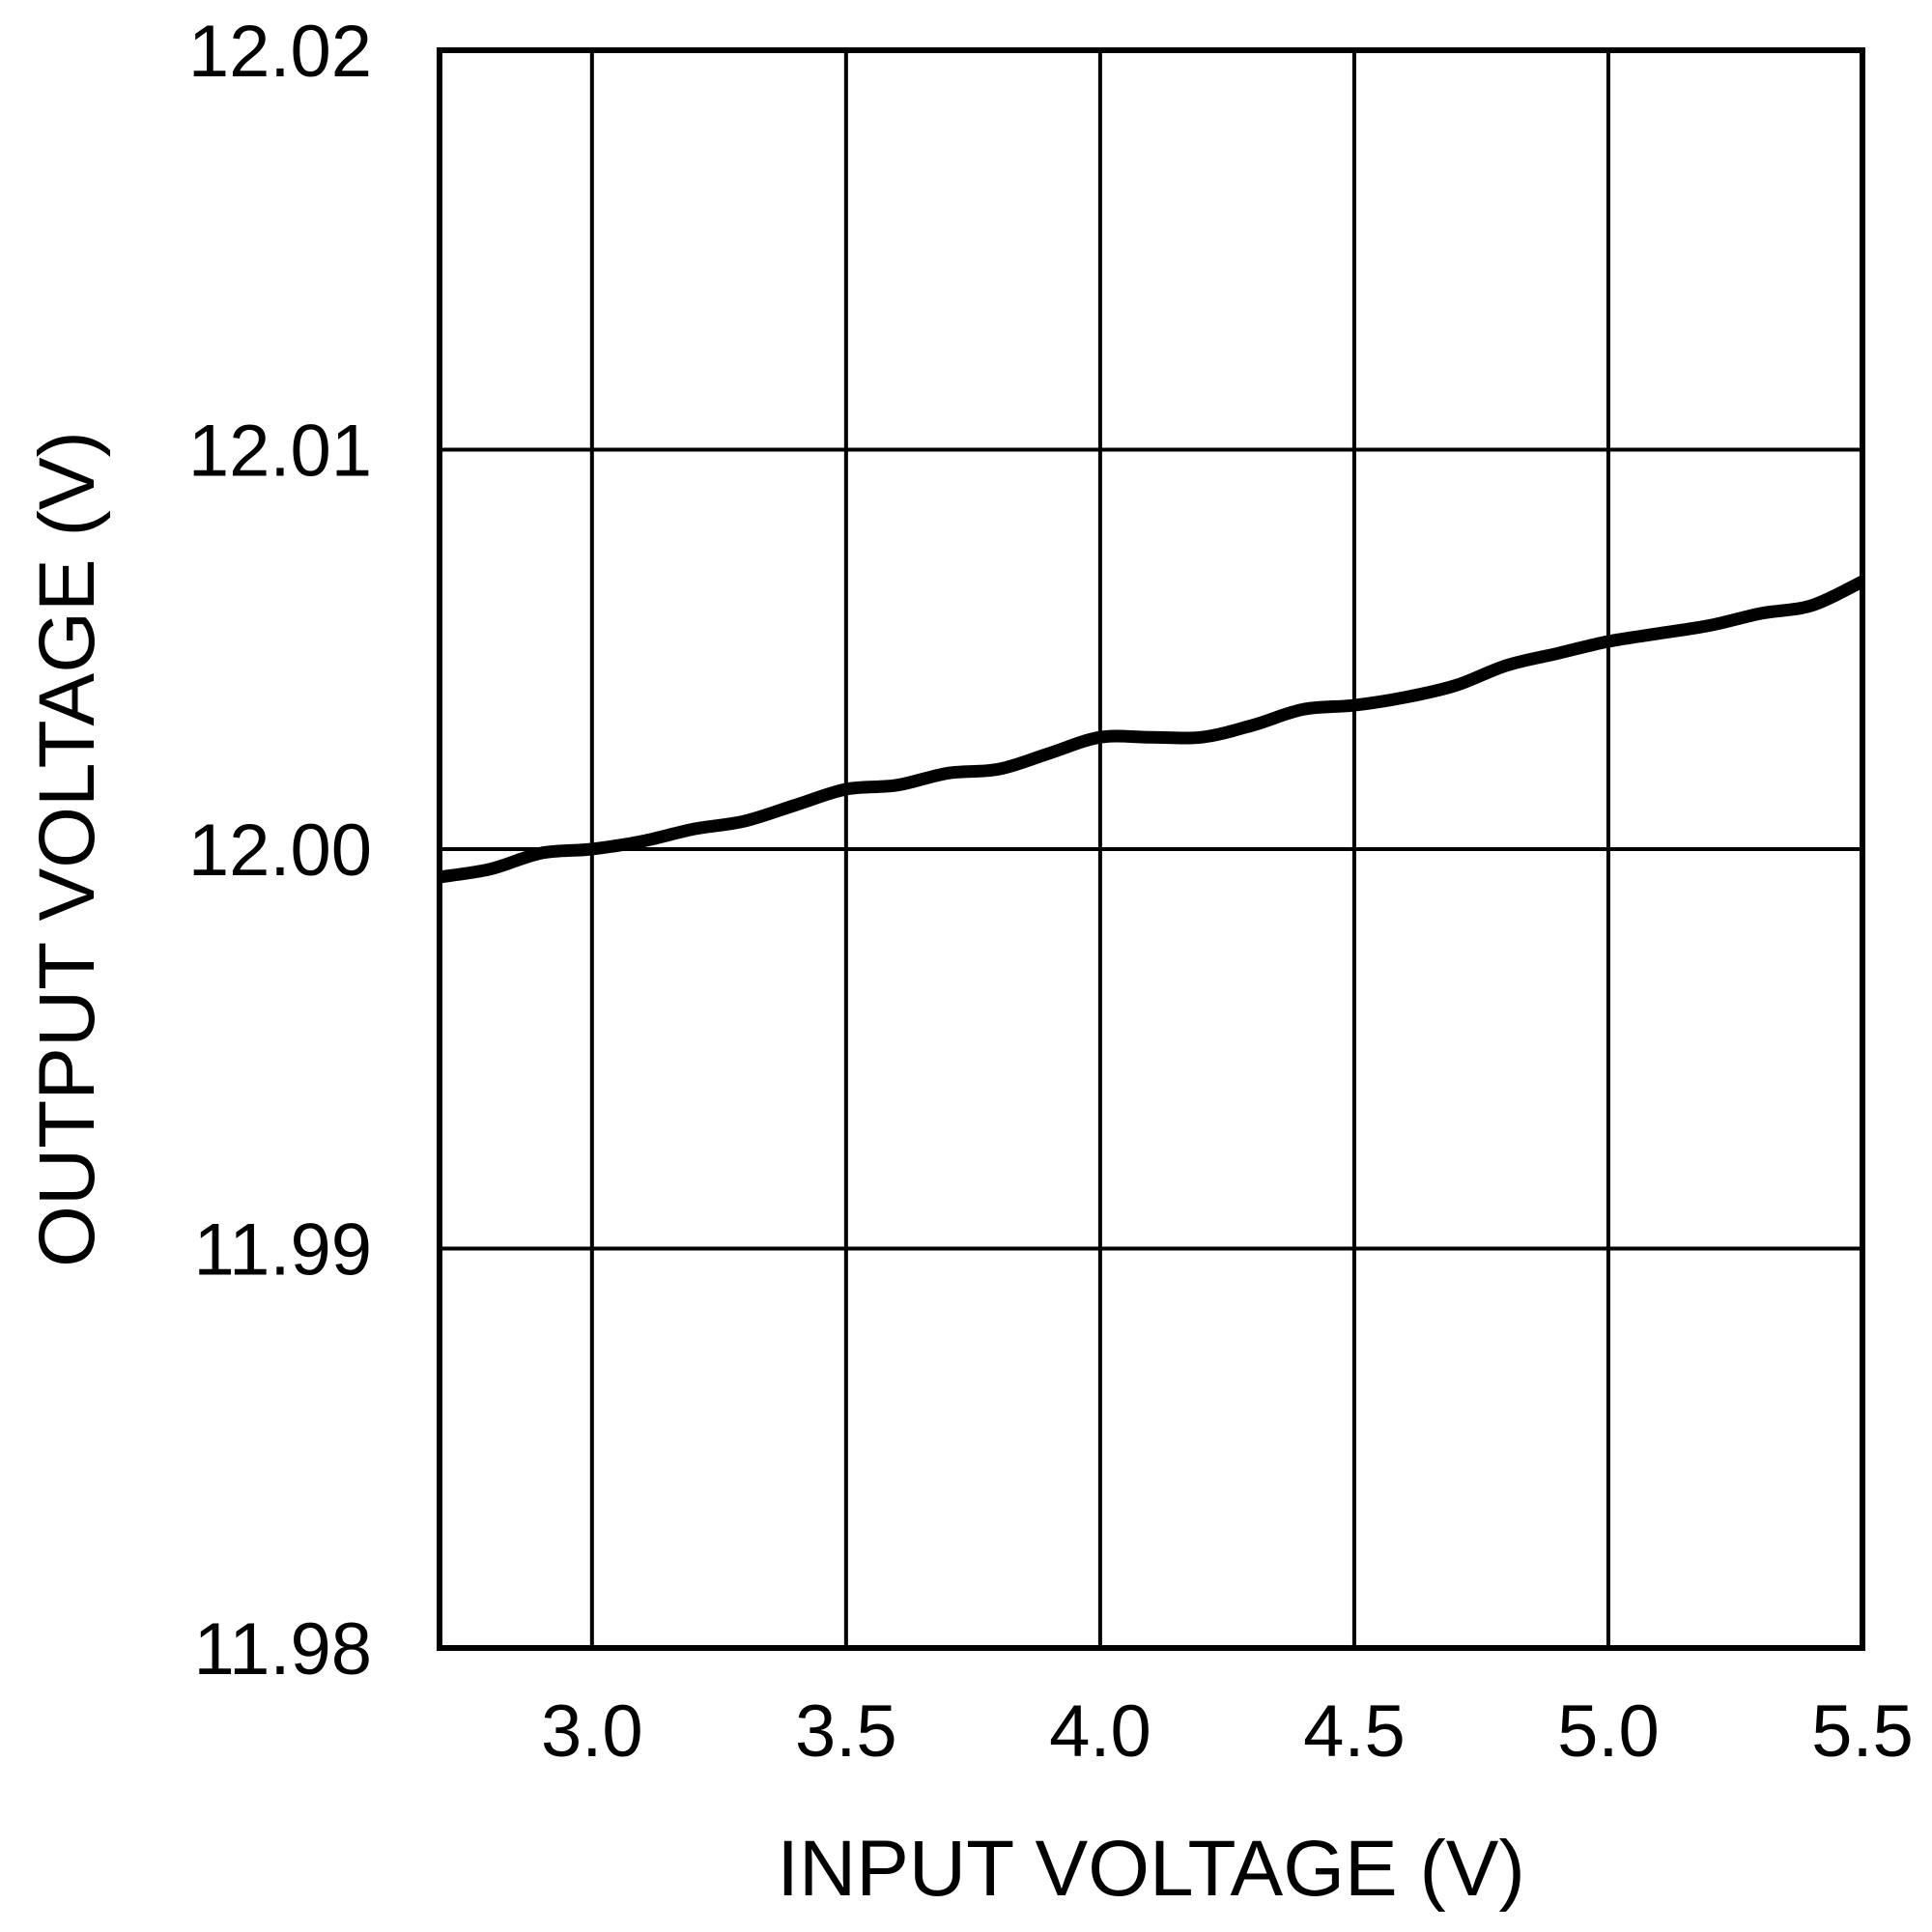 Image resolution: width=1932 pixels, height=1932 pixels. Describe the element at coordinates (1100, 1731) in the screenshot. I see `x-tick-label: 4.0` at that location.